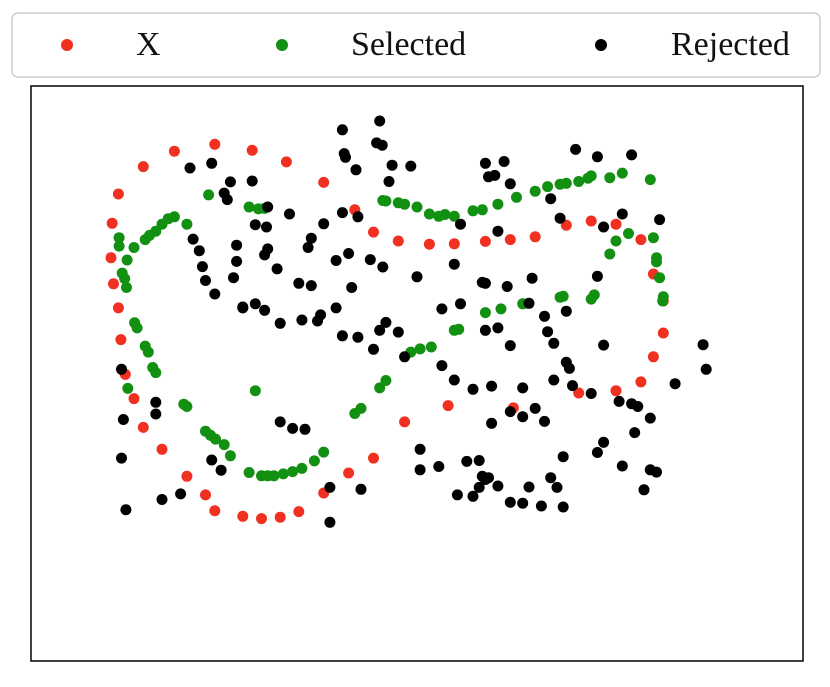  Describe the element at coordinates (416, 45) in the screenshot. I see `legend: X Selected Rejected` at that location.